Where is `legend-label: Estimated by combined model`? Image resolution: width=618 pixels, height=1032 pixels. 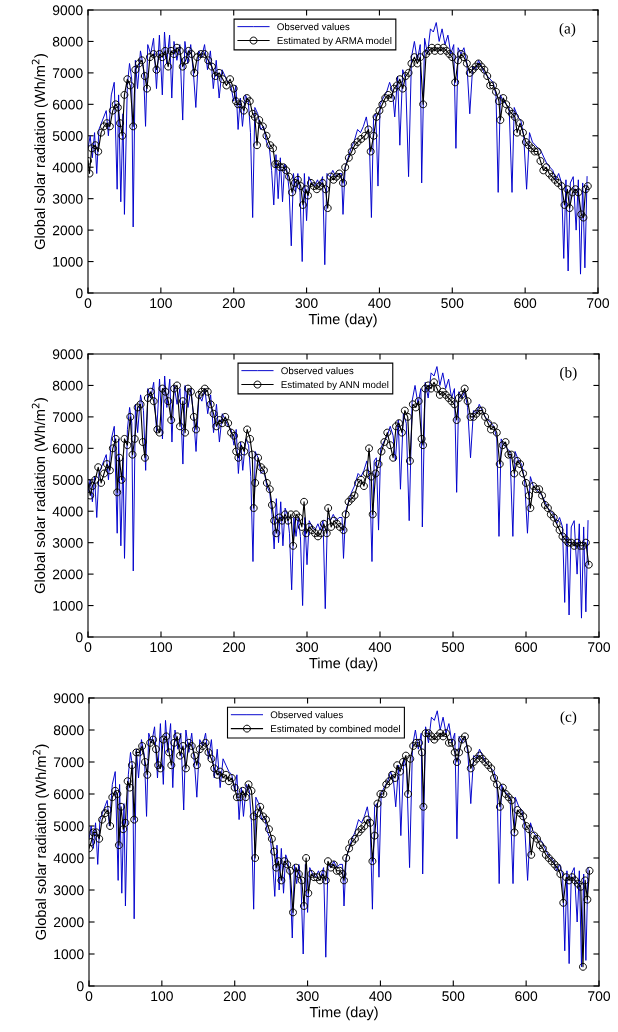
legend-label: Estimated by combined model is located at coordinates (335, 729).